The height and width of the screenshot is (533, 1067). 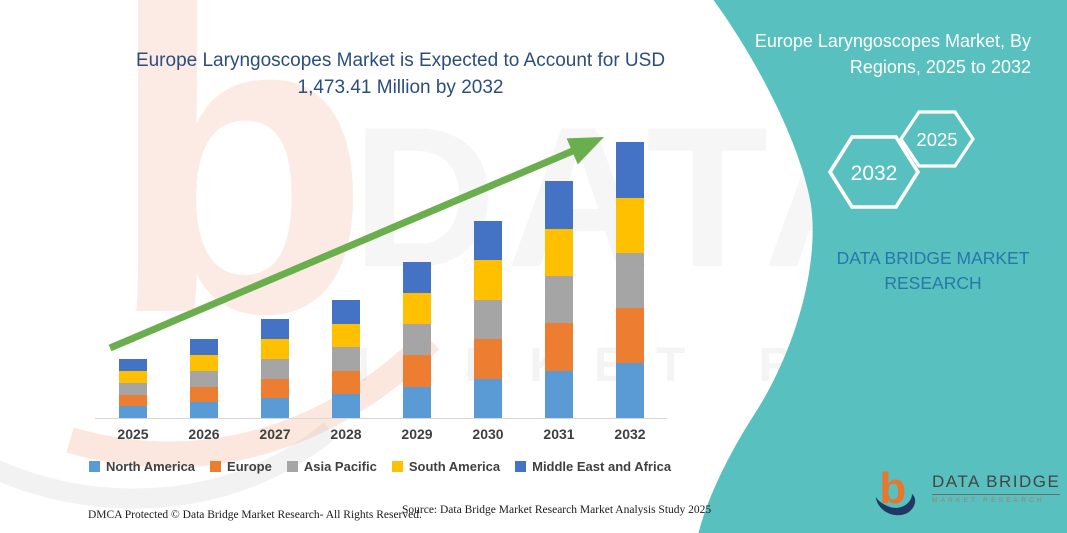 What do you see at coordinates (630, 434) in the screenshot?
I see `x-axis-label-2032: 2032` at bounding box center [630, 434].